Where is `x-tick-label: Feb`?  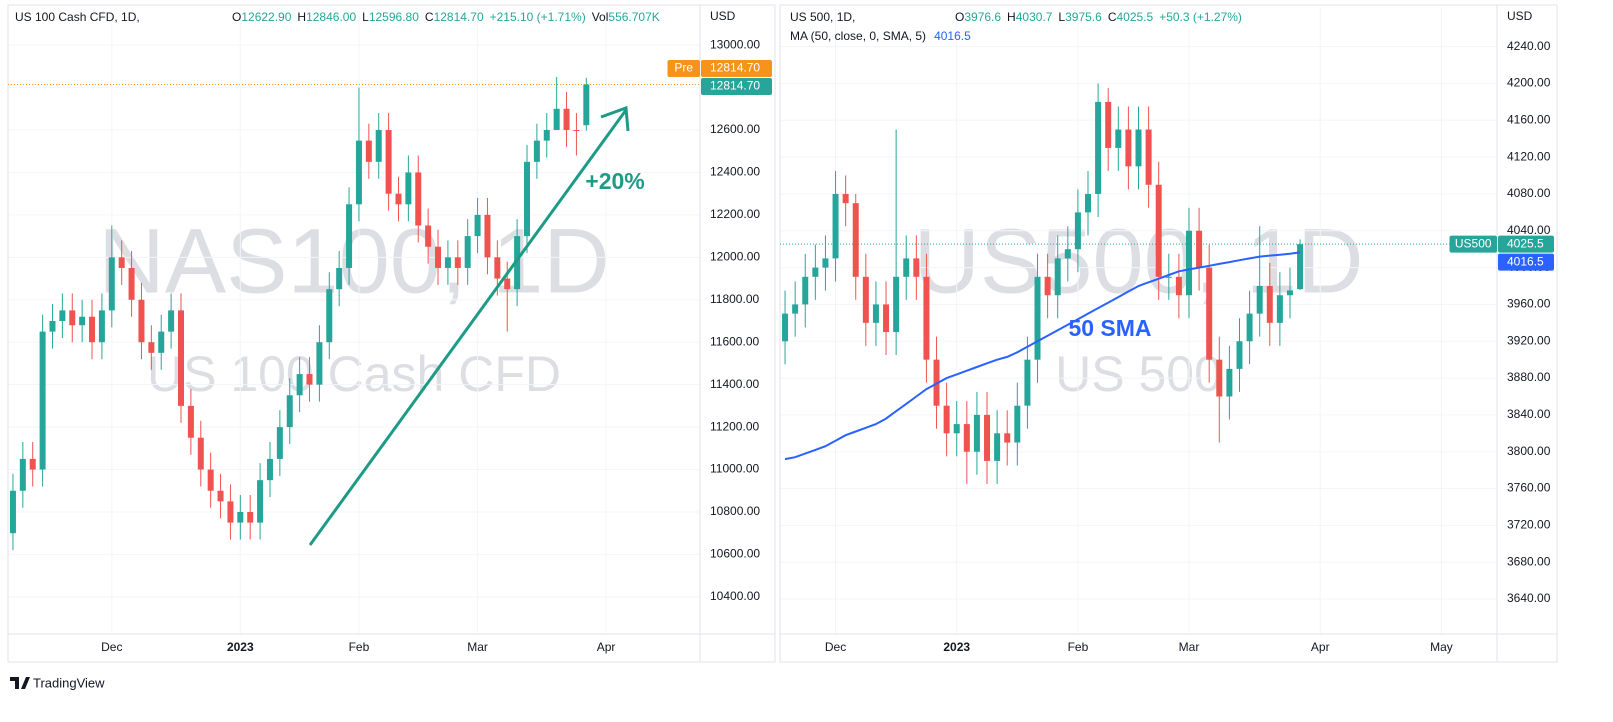 x-tick-label: Feb is located at coordinates (1078, 647).